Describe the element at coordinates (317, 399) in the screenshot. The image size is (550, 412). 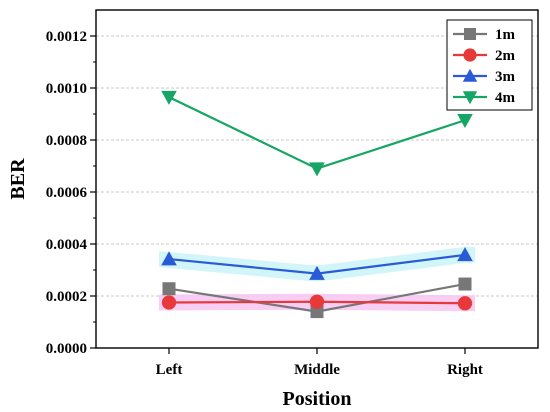
I see `x-axis-title: Position` at that location.